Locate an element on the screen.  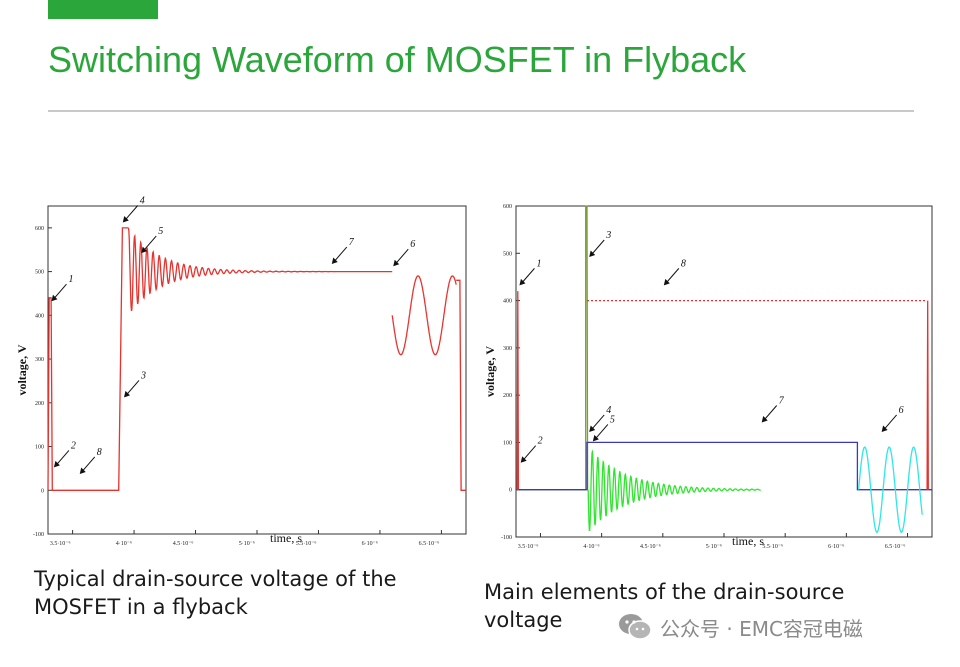
chart0-y-axis-label: voltage, V is located at coordinates (22, 369).